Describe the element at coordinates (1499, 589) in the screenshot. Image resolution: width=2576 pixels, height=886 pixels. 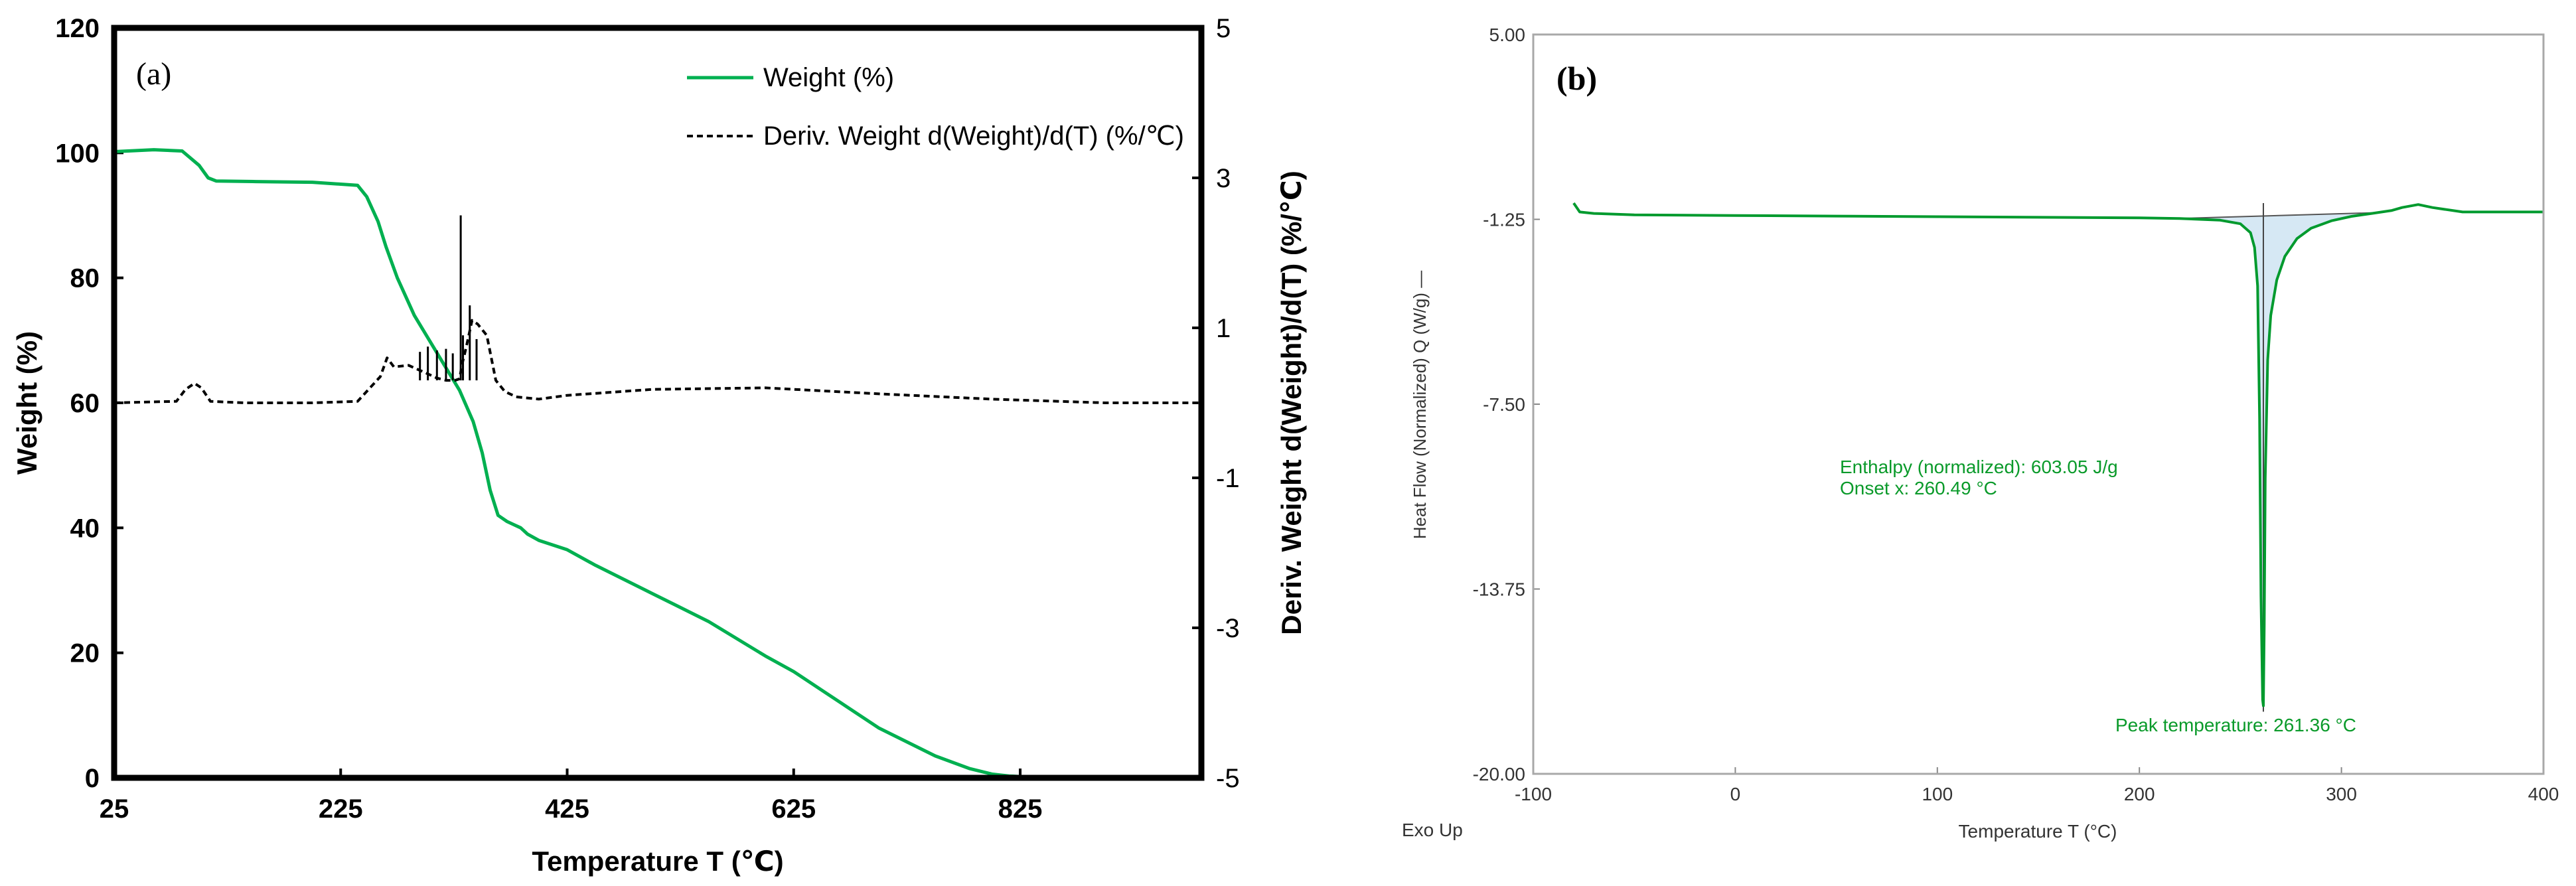
I see `panel-b-y-tick-label: -13.75` at that location.